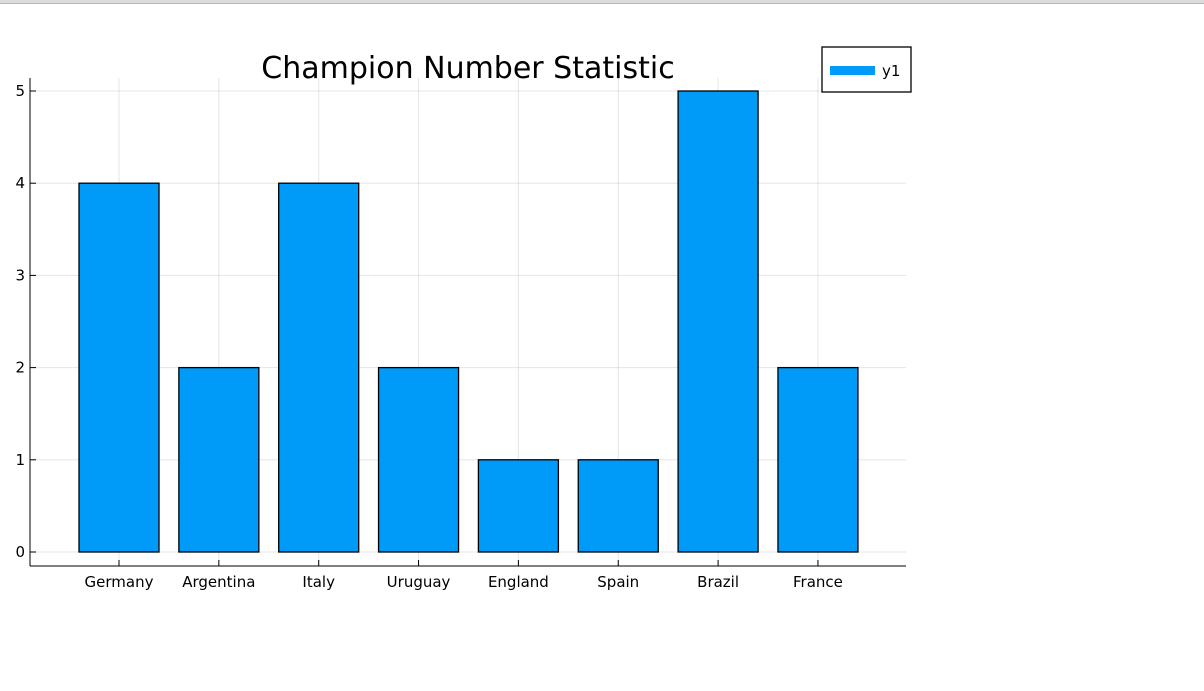  I want to click on legend: y1, so click(866, 69).